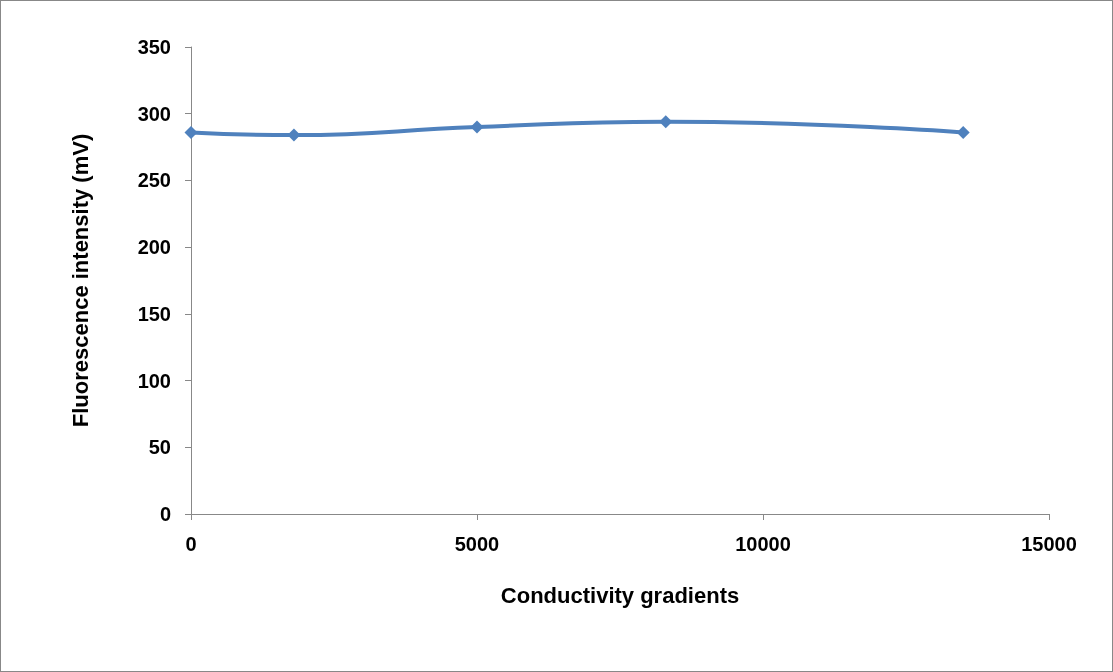 This screenshot has width=1113, height=672. I want to click on y-tick-label: 250, so click(154, 180).